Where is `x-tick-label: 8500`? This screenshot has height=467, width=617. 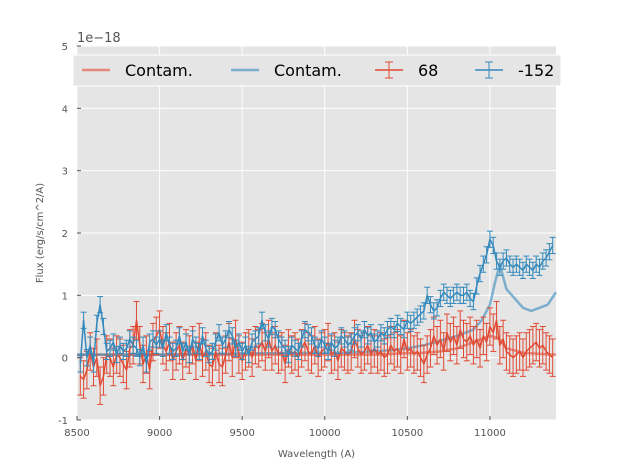 x-tick-label: 8500 is located at coordinates (76, 433).